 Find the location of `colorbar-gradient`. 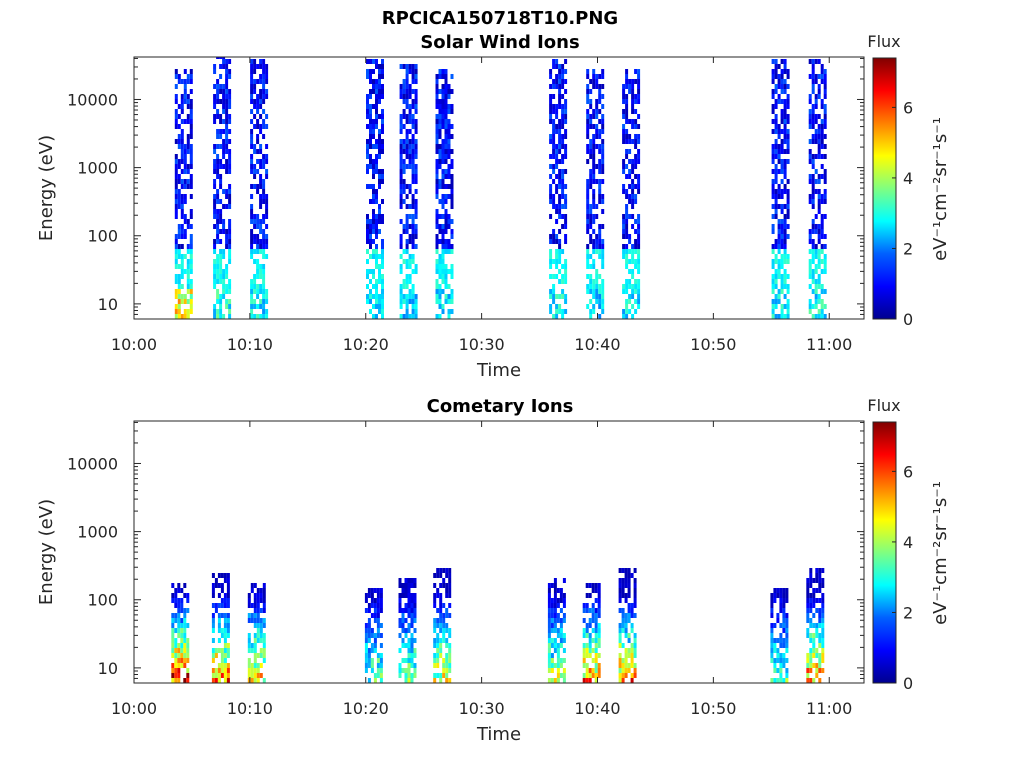

colorbar-gradient is located at coordinates (884, 188).